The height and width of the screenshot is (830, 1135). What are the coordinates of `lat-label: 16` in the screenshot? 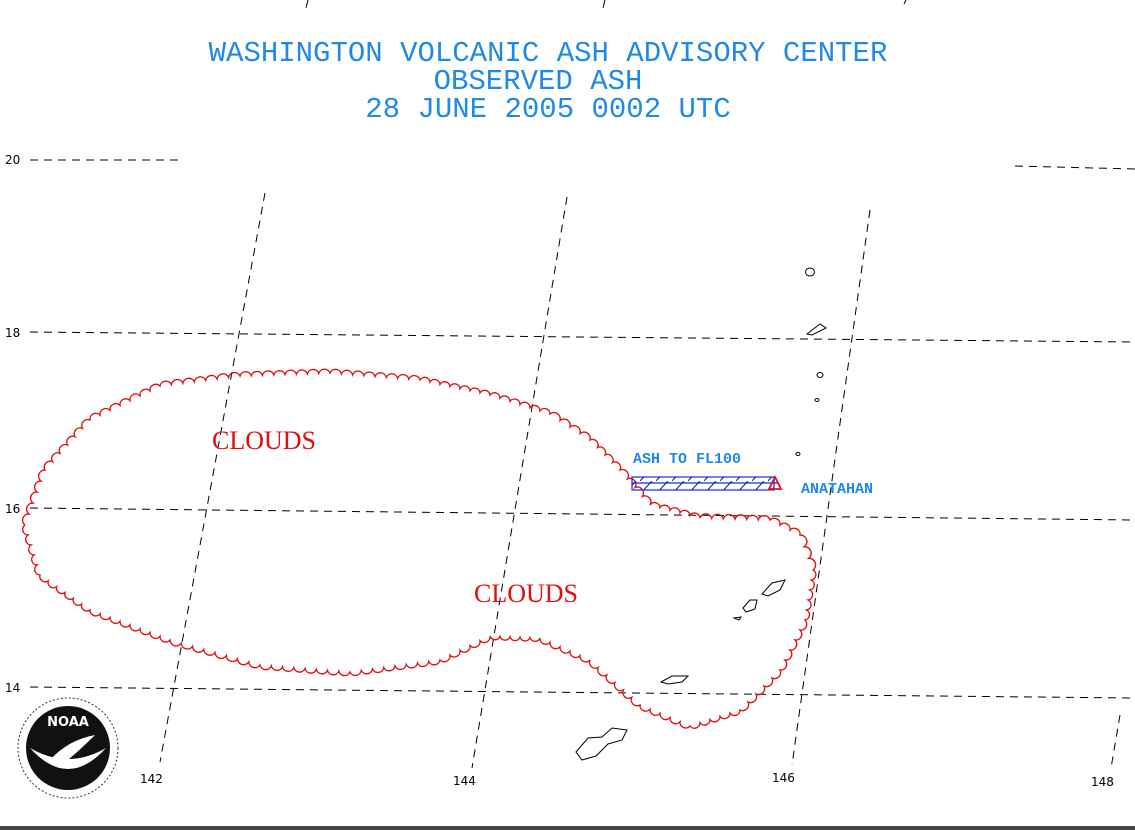 It's located at (12, 509).